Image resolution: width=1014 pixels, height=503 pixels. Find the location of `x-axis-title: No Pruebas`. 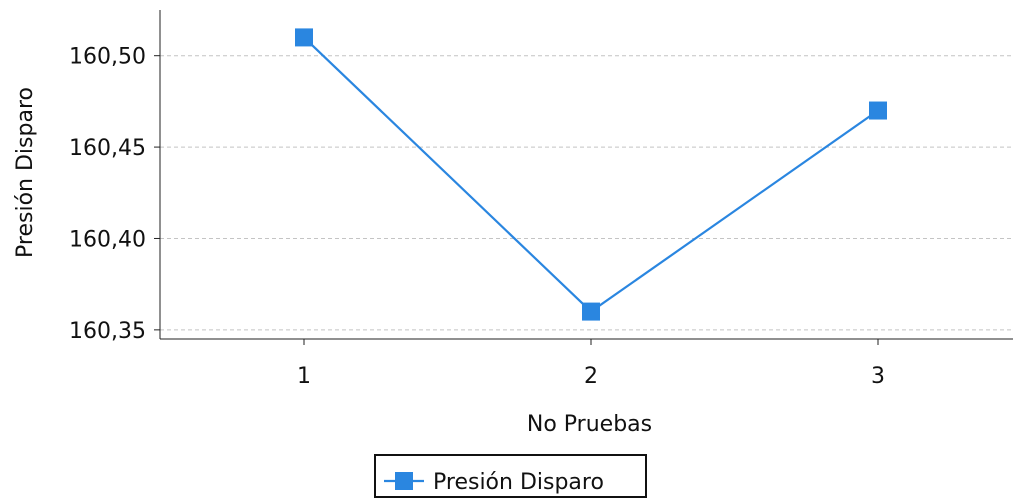

x-axis-title: No Pruebas is located at coordinates (589, 424).